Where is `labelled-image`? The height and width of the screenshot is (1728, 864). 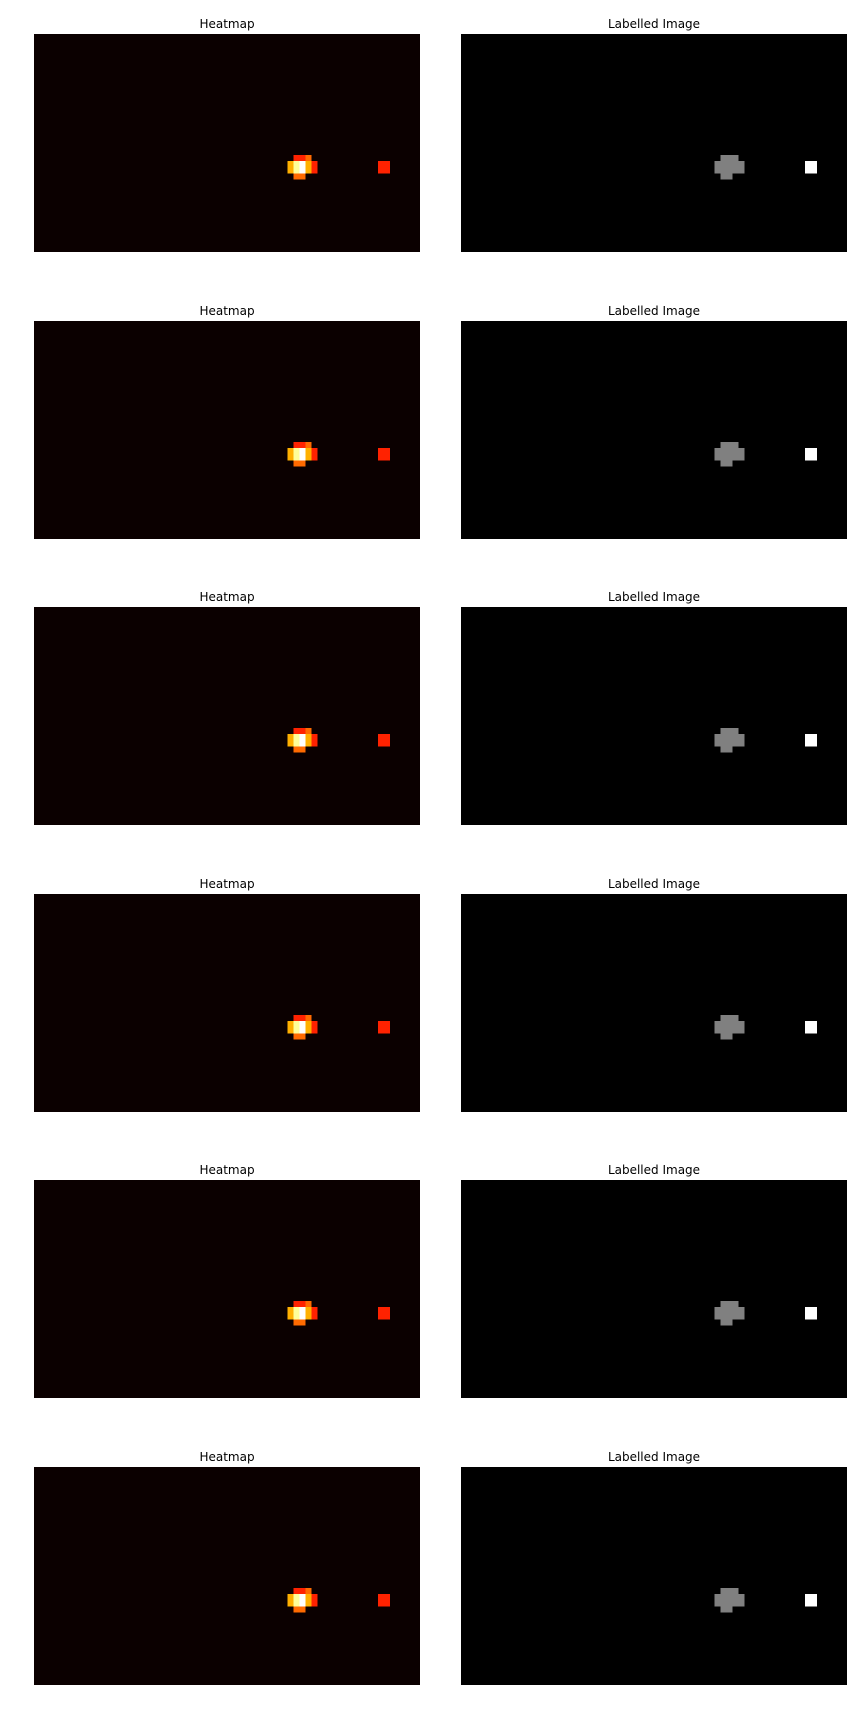 labelled-image is located at coordinates (654, 430).